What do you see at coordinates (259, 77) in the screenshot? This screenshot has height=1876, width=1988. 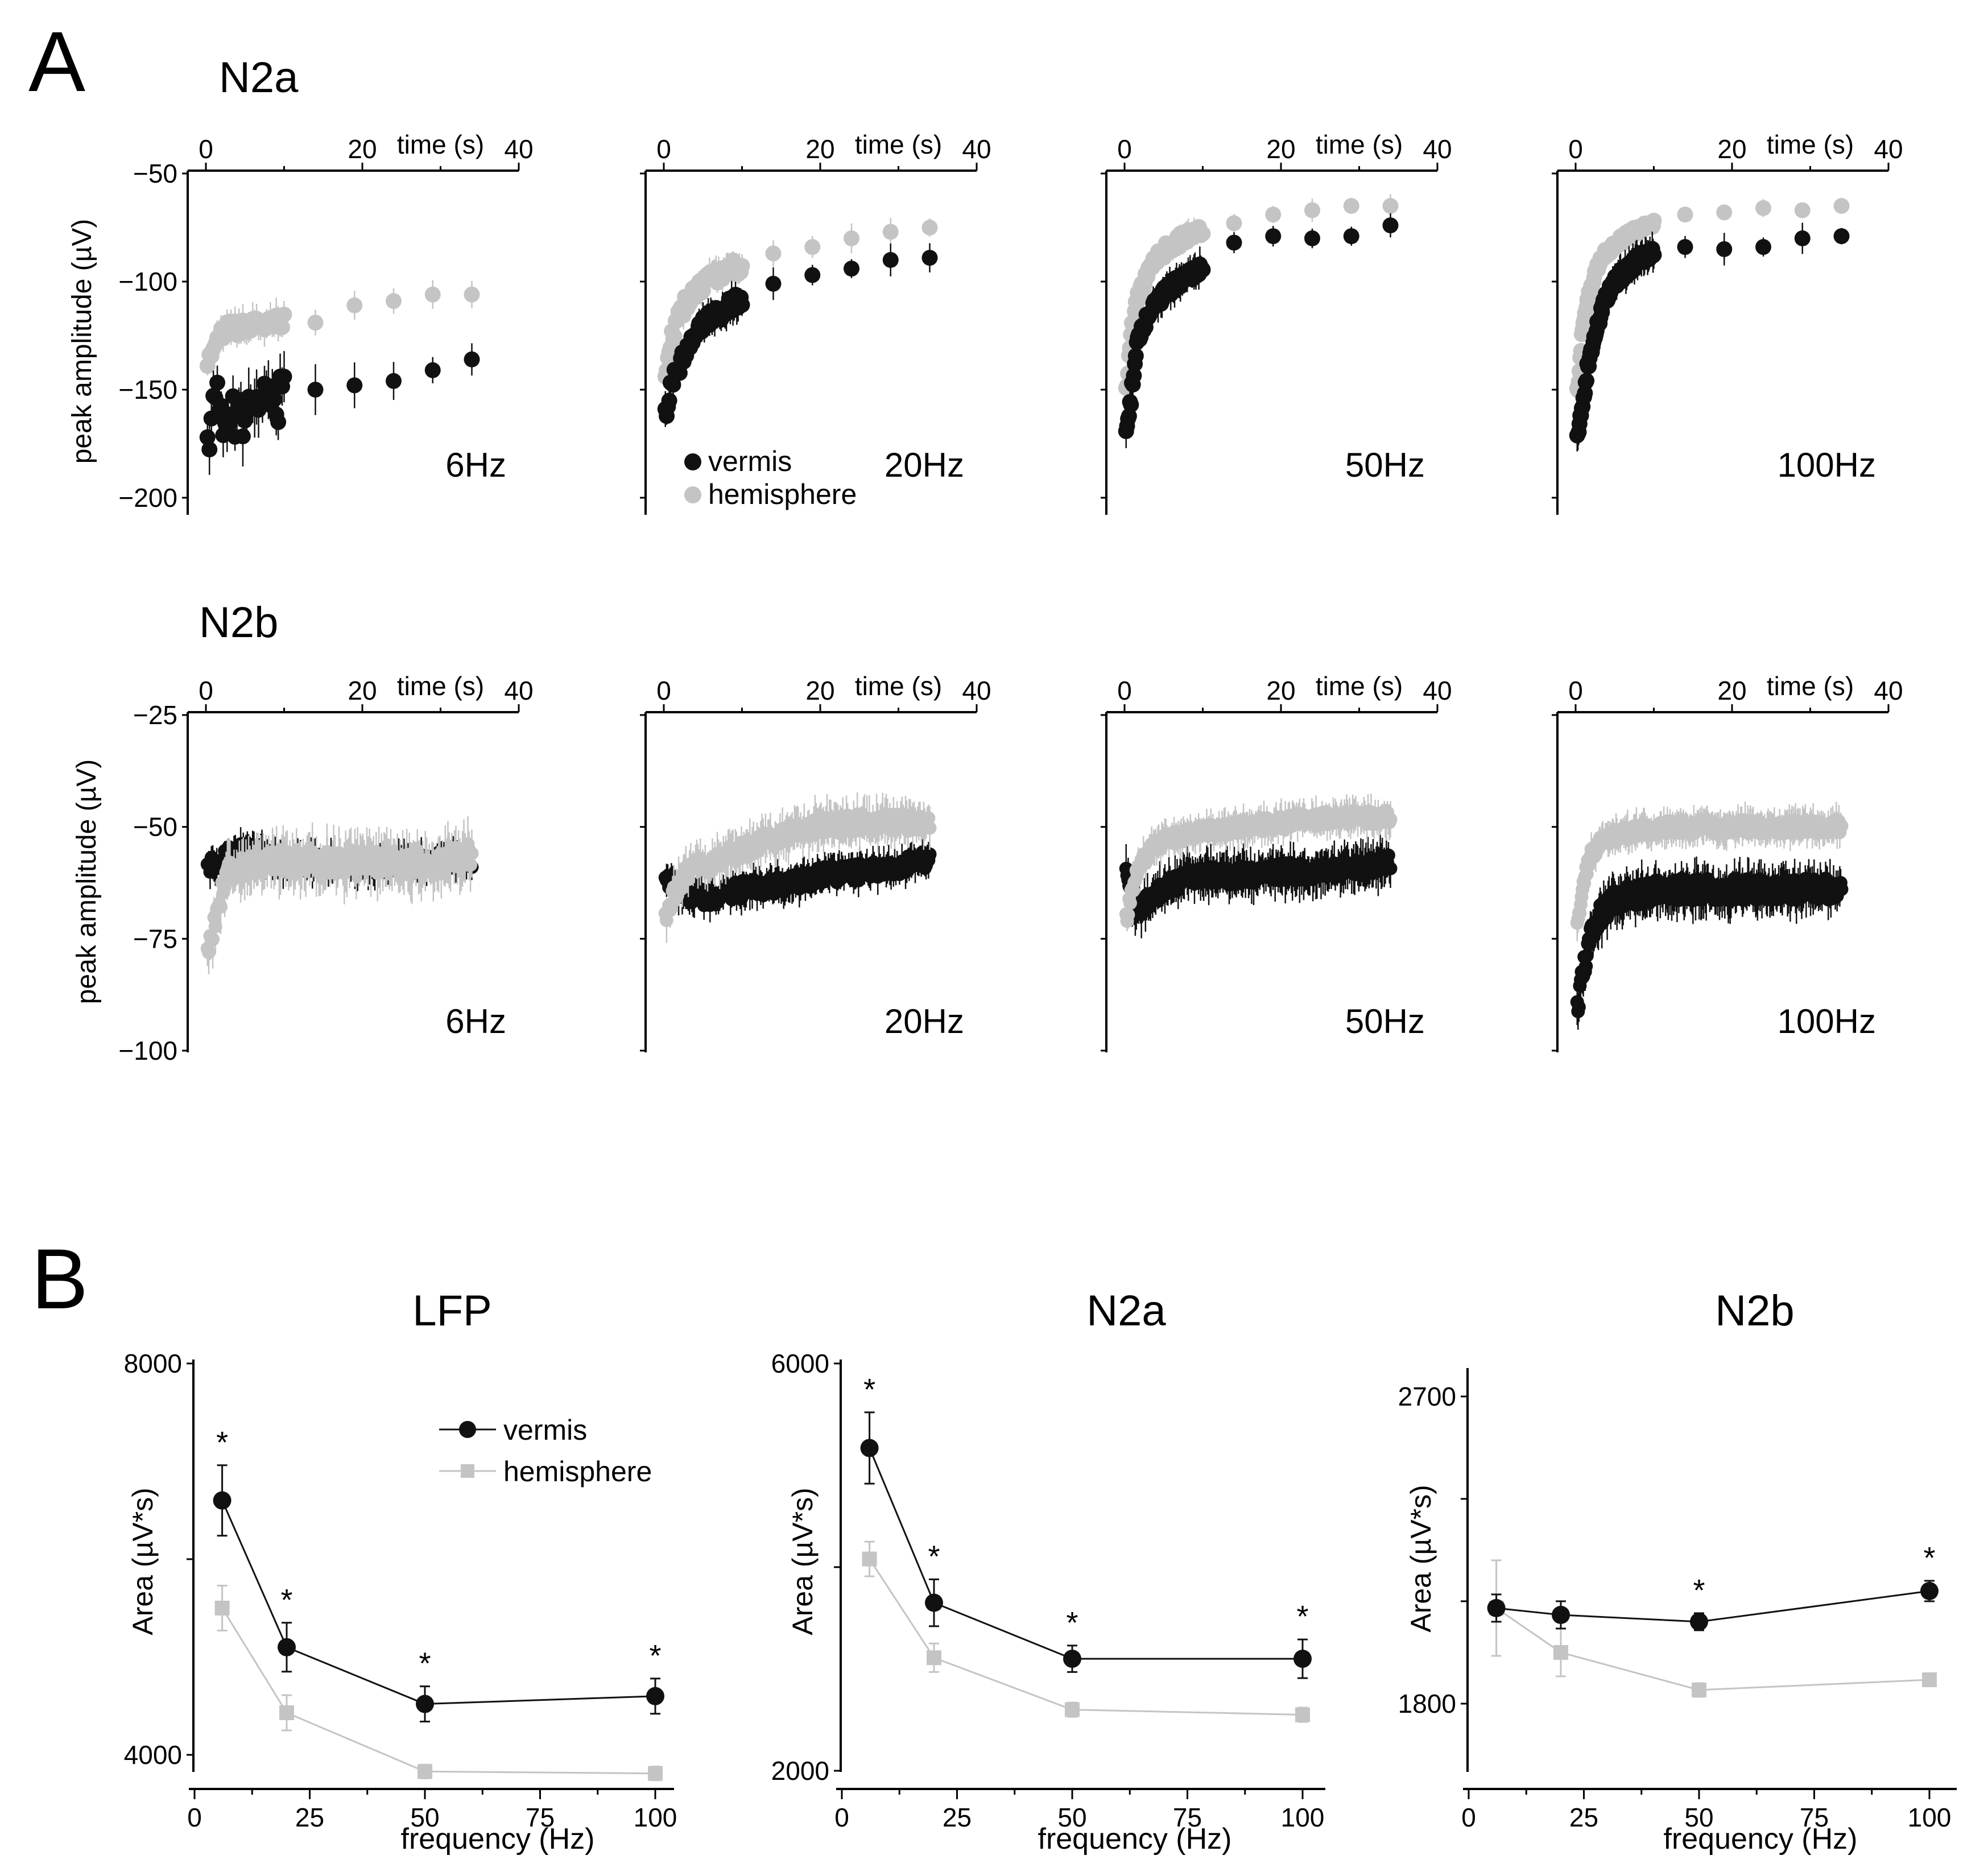 I see `n2a-row-title: N2a` at bounding box center [259, 77].